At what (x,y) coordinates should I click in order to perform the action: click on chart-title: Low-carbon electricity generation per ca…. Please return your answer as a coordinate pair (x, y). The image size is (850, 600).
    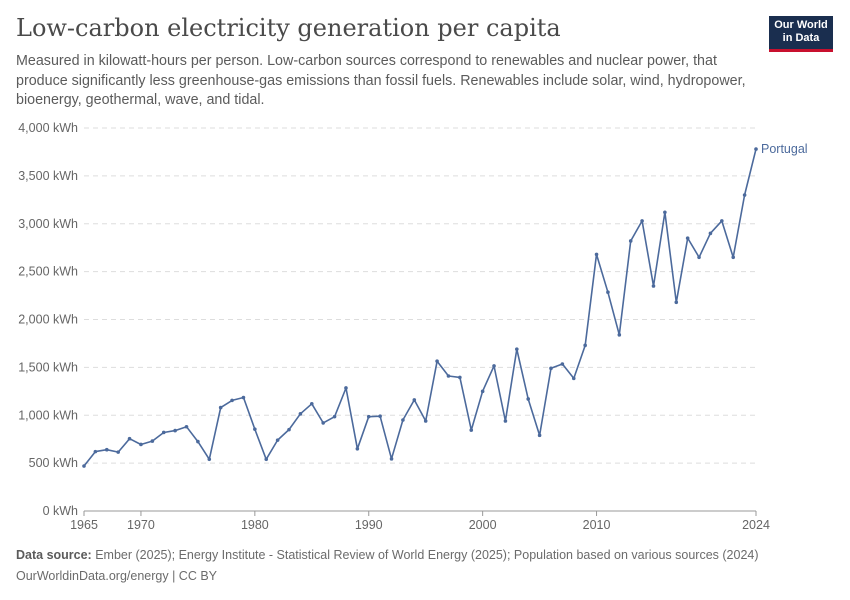
    Looking at the image, I should click on (288, 28).